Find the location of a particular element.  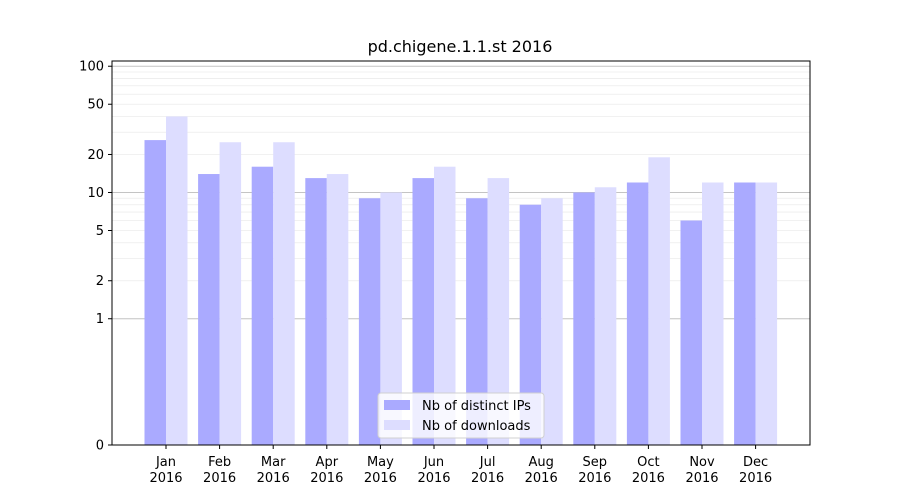

x-tick-label-month: Aug is located at coordinates (541, 462).